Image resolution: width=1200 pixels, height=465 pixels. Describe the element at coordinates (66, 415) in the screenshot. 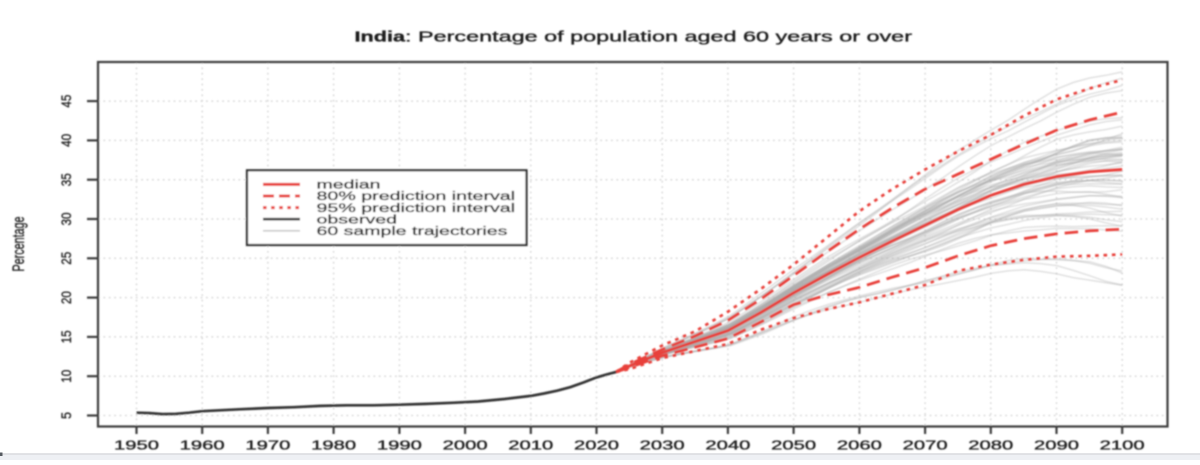

I see `svg-text: 5` at that location.